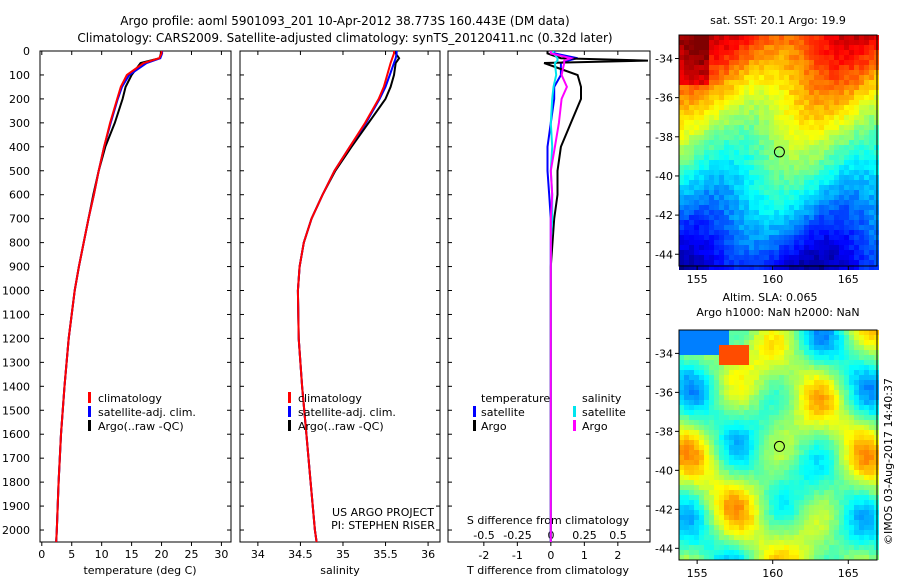 The height and width of the screenshot is (580, 900). Describe the element at coordinates (385, 554) in the screenshot. I see `x-tick-label: 35.5` at that location.